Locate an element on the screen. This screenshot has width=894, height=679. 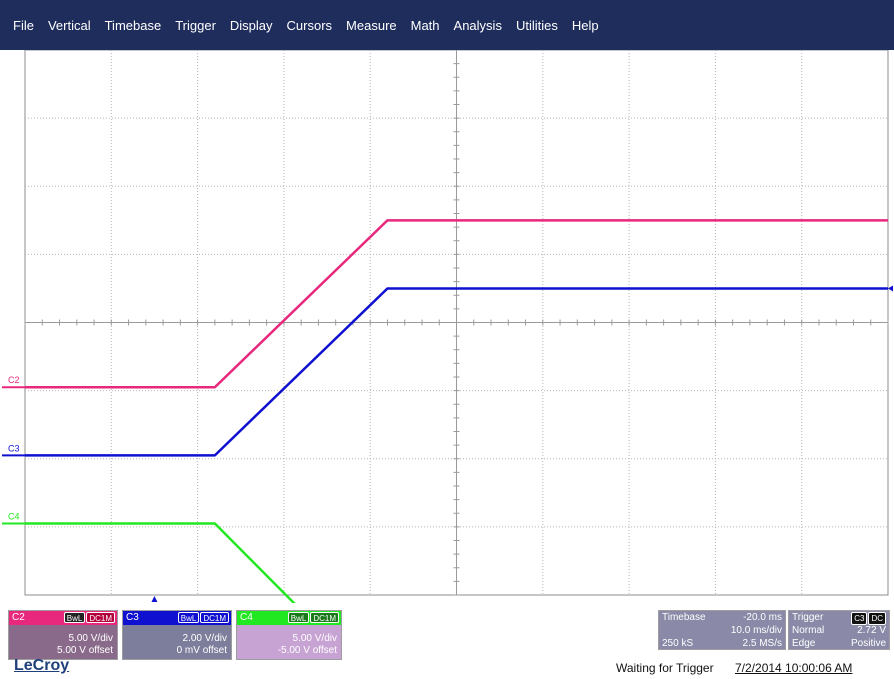
channel-c3-coupling-tag: DC1M is located at coordinates (214, 617).